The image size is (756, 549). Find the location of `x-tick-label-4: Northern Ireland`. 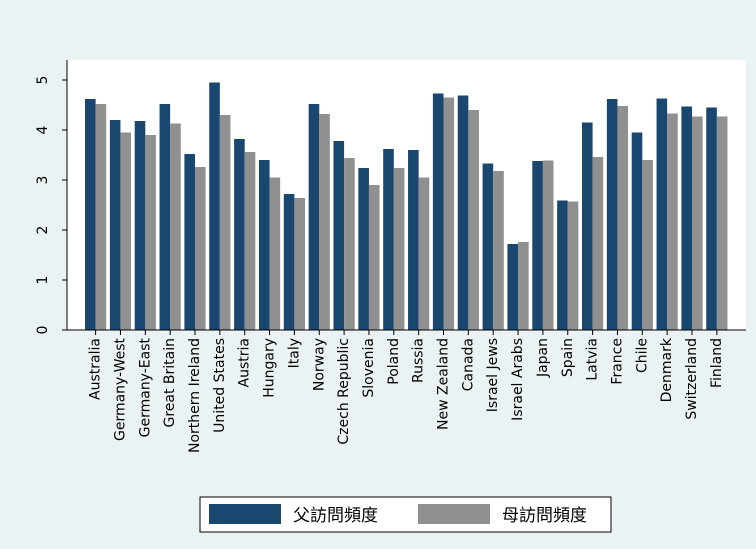

x-tick-label-4: Northern Ireland is located at coordinates (195, 395).